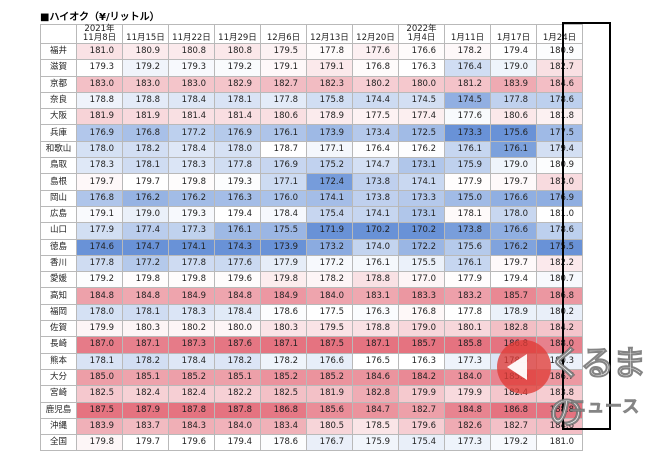  Describe the element at coordinates (421, 442) in the screenshot. I see `price-cell: 175.4` at that location.